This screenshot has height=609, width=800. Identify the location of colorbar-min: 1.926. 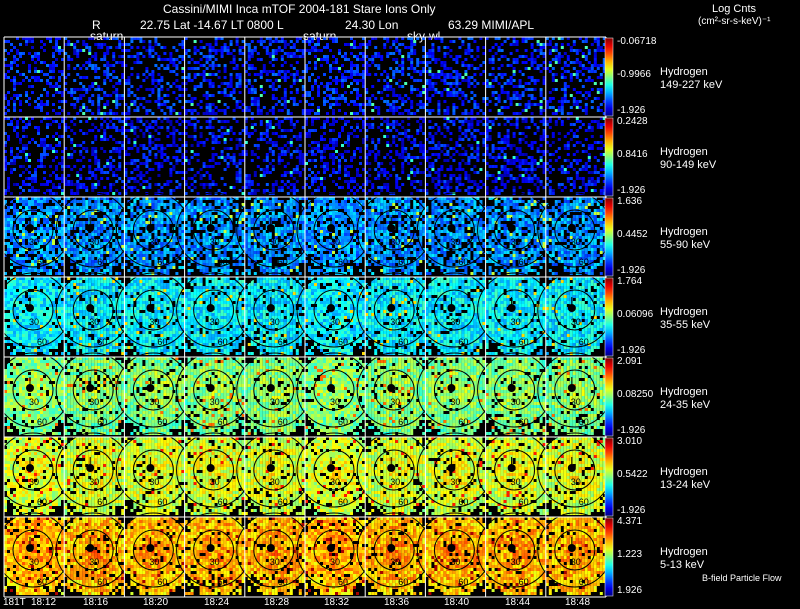
(629, 590).